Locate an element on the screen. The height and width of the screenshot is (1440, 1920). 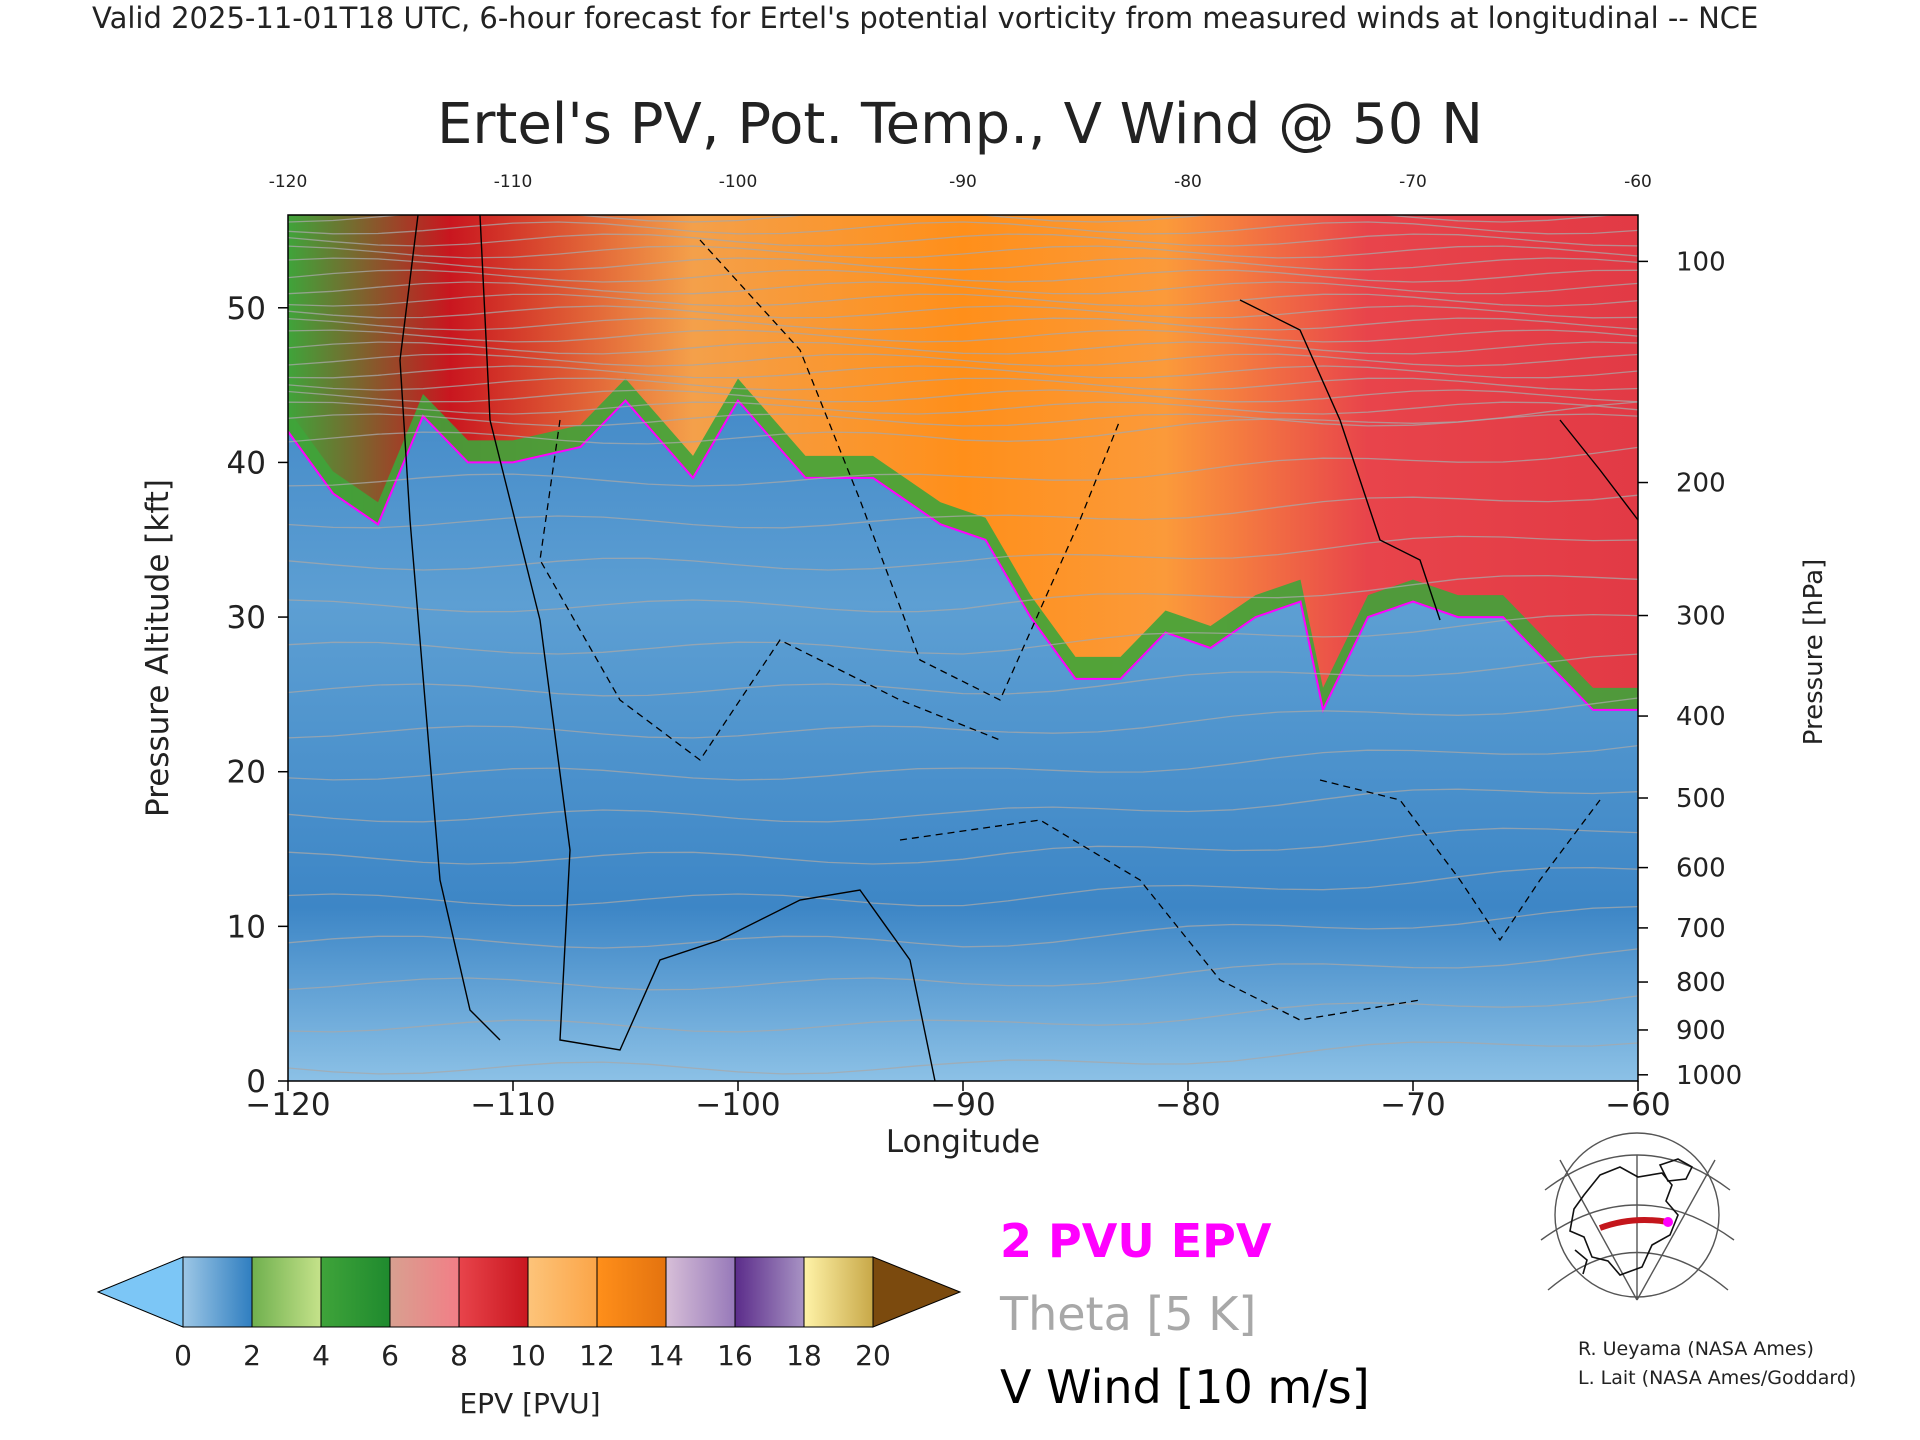
pressure-tick-label: 200 is located at coordinates (1701, 484).